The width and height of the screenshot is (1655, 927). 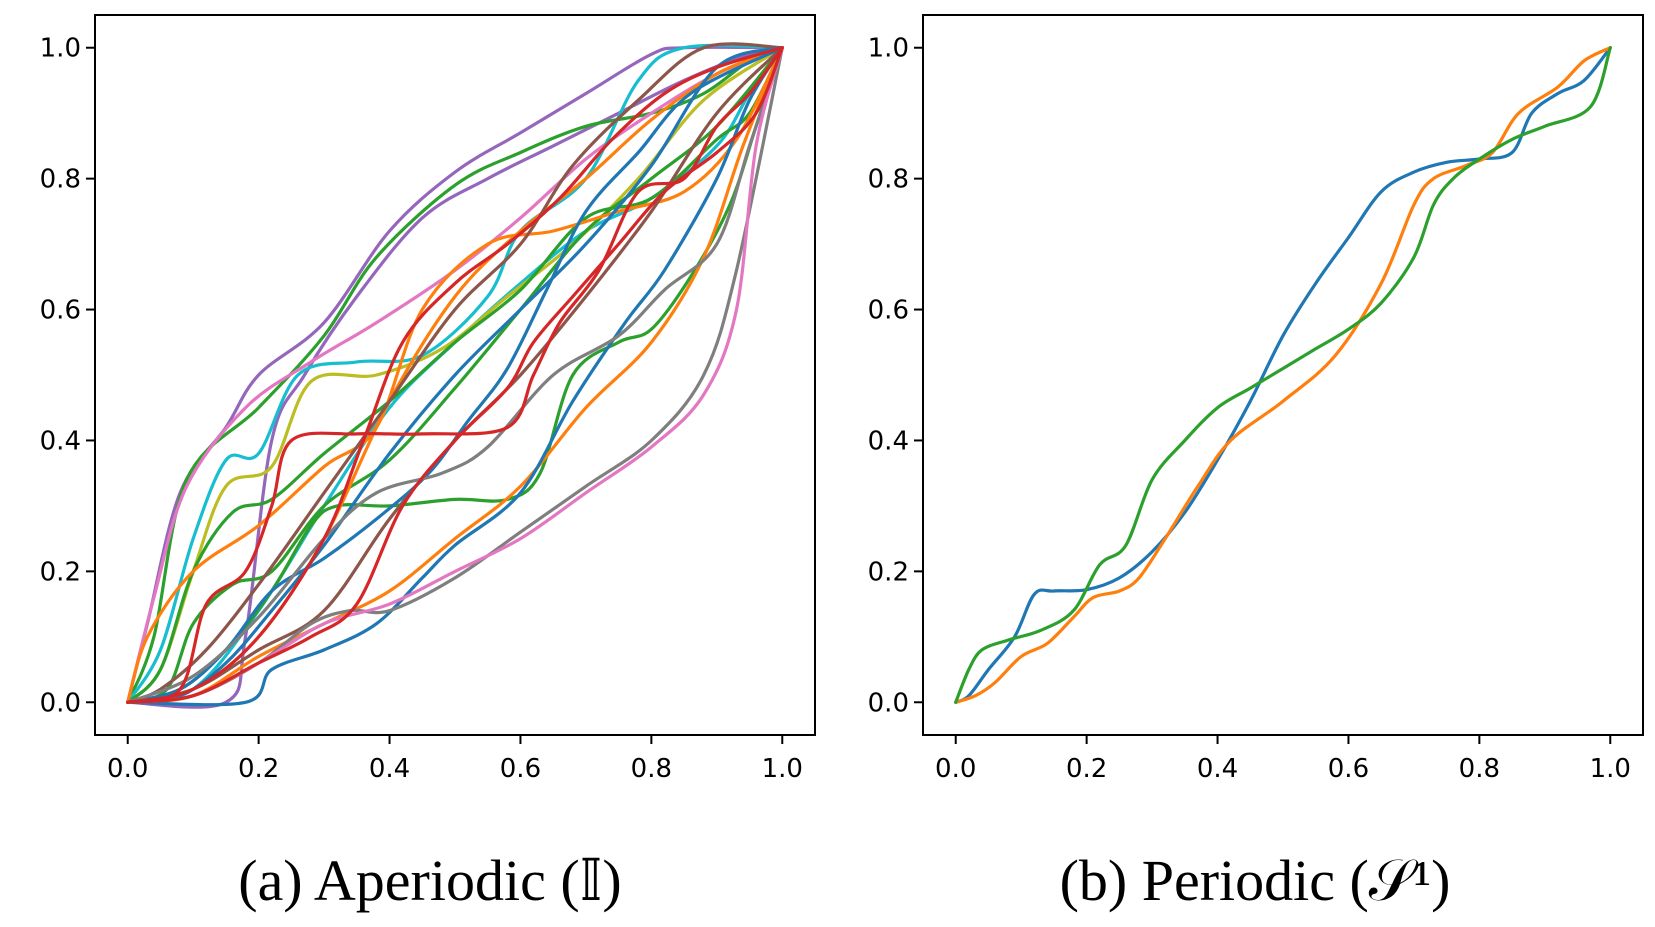 What do you see at coordinates (430, 880) in the screenshot?
I see `subplot-caption: (a) Aperiodic (𝕀)` at bounding box center [430, 880].